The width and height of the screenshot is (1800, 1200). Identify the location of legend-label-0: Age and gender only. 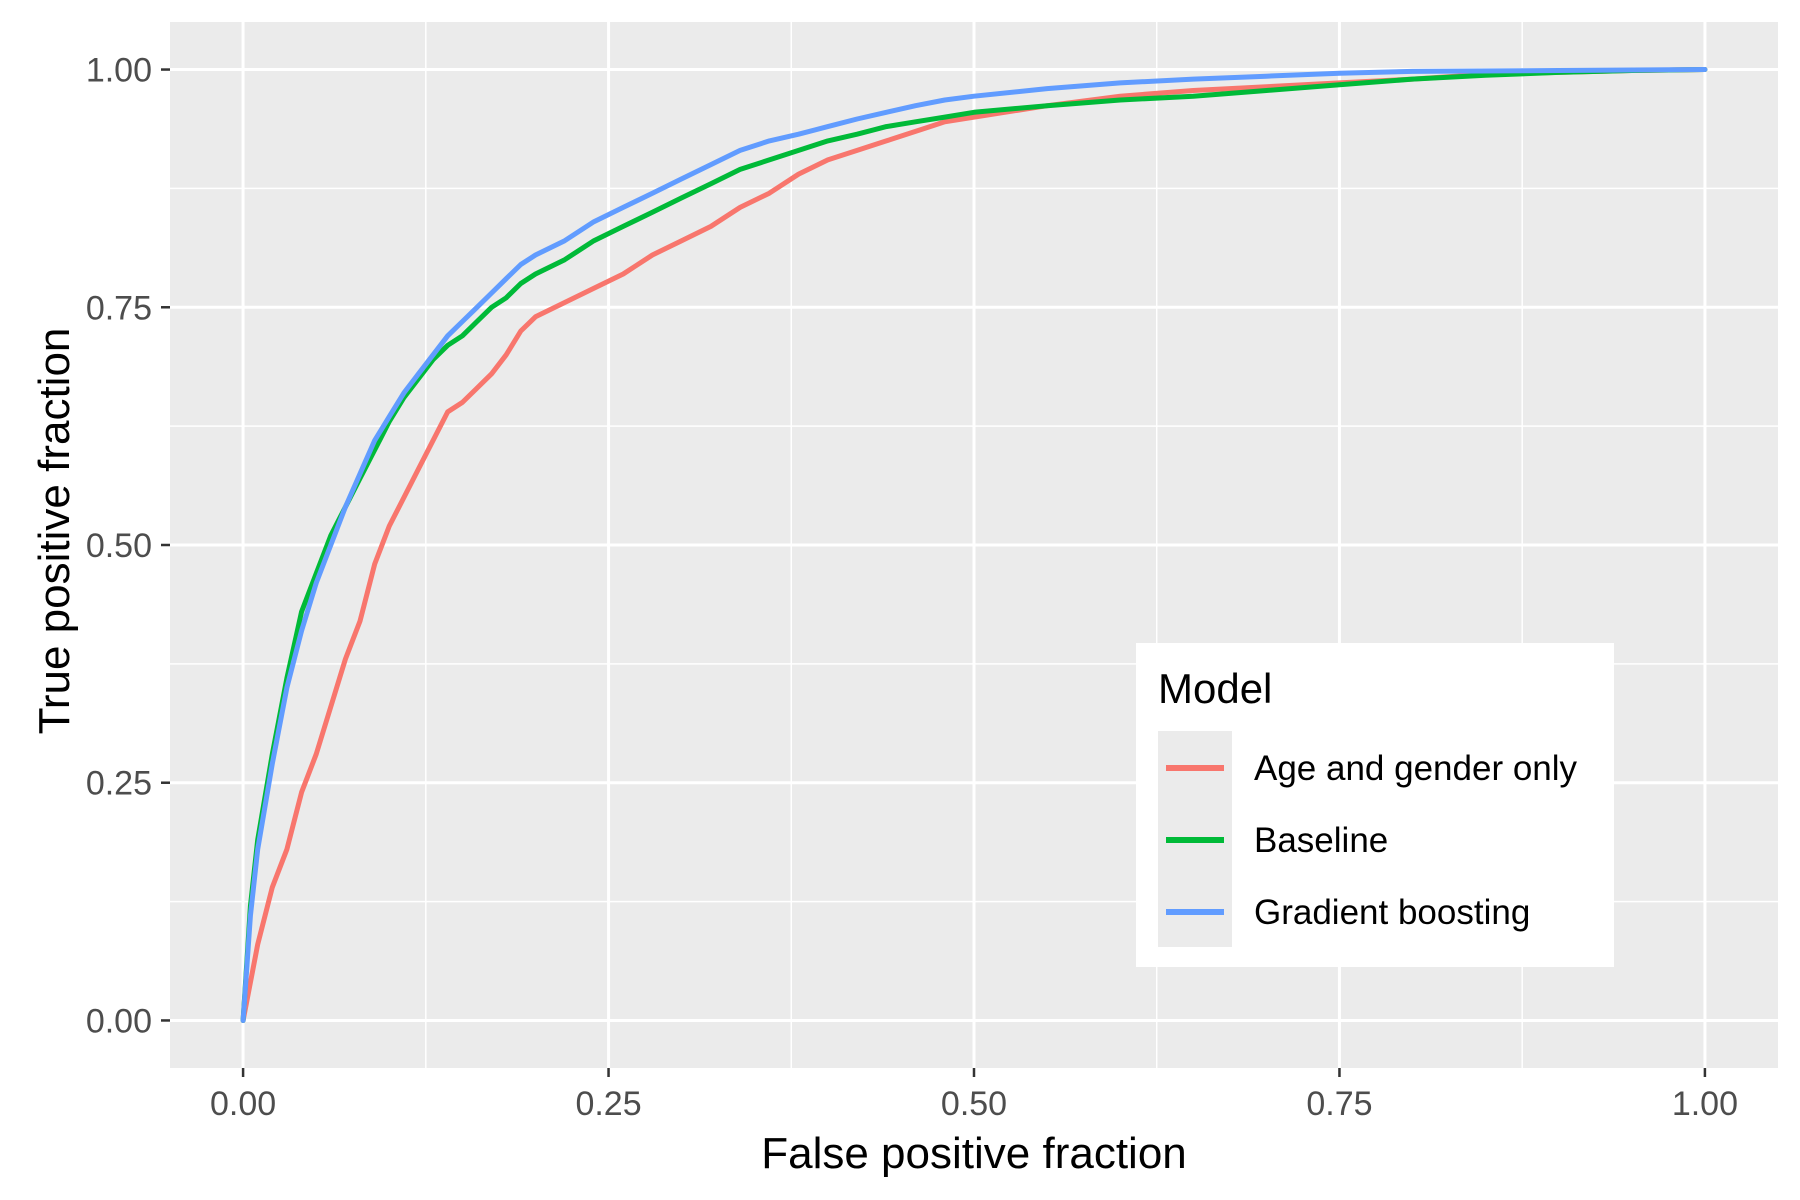
(1416, 768).